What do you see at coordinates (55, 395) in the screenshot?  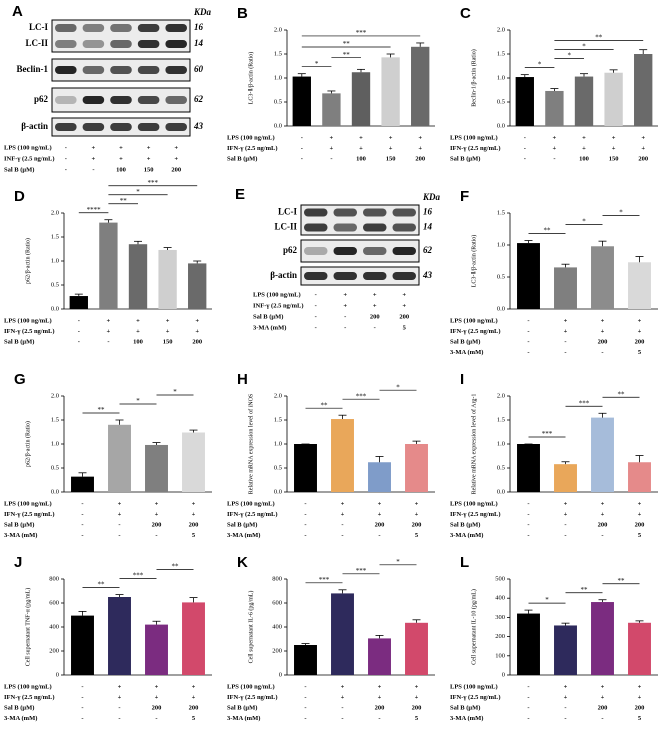 I see `y-tick-label: 2.0` at bounding box center [55, 395].